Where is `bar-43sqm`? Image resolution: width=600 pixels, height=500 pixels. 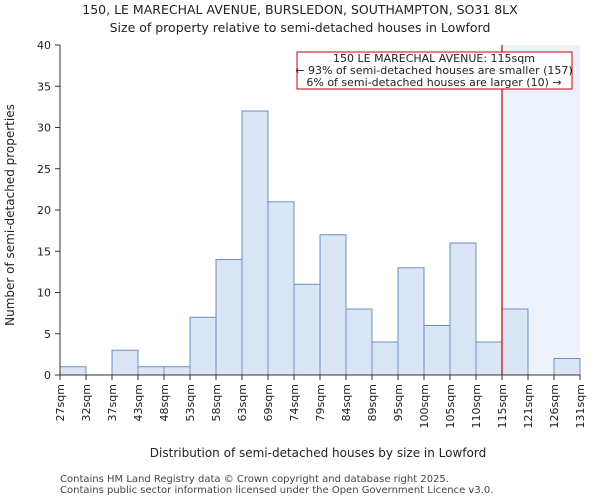 bar-43sqm is located at coordinates (151, 371).